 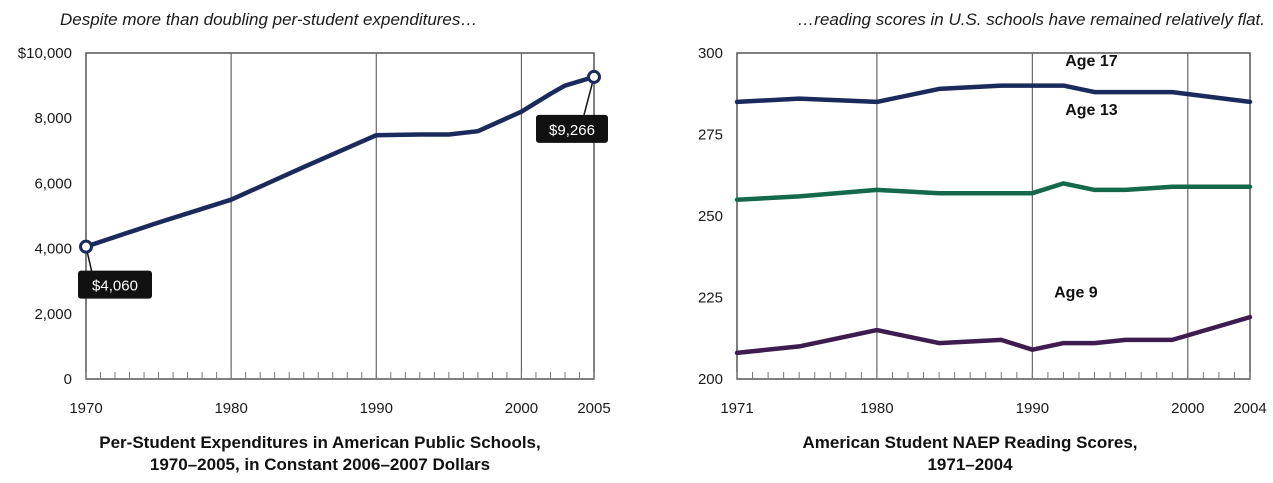 I want to click on expenditures-callout-label: $9,266, so click(x=572, y=130).